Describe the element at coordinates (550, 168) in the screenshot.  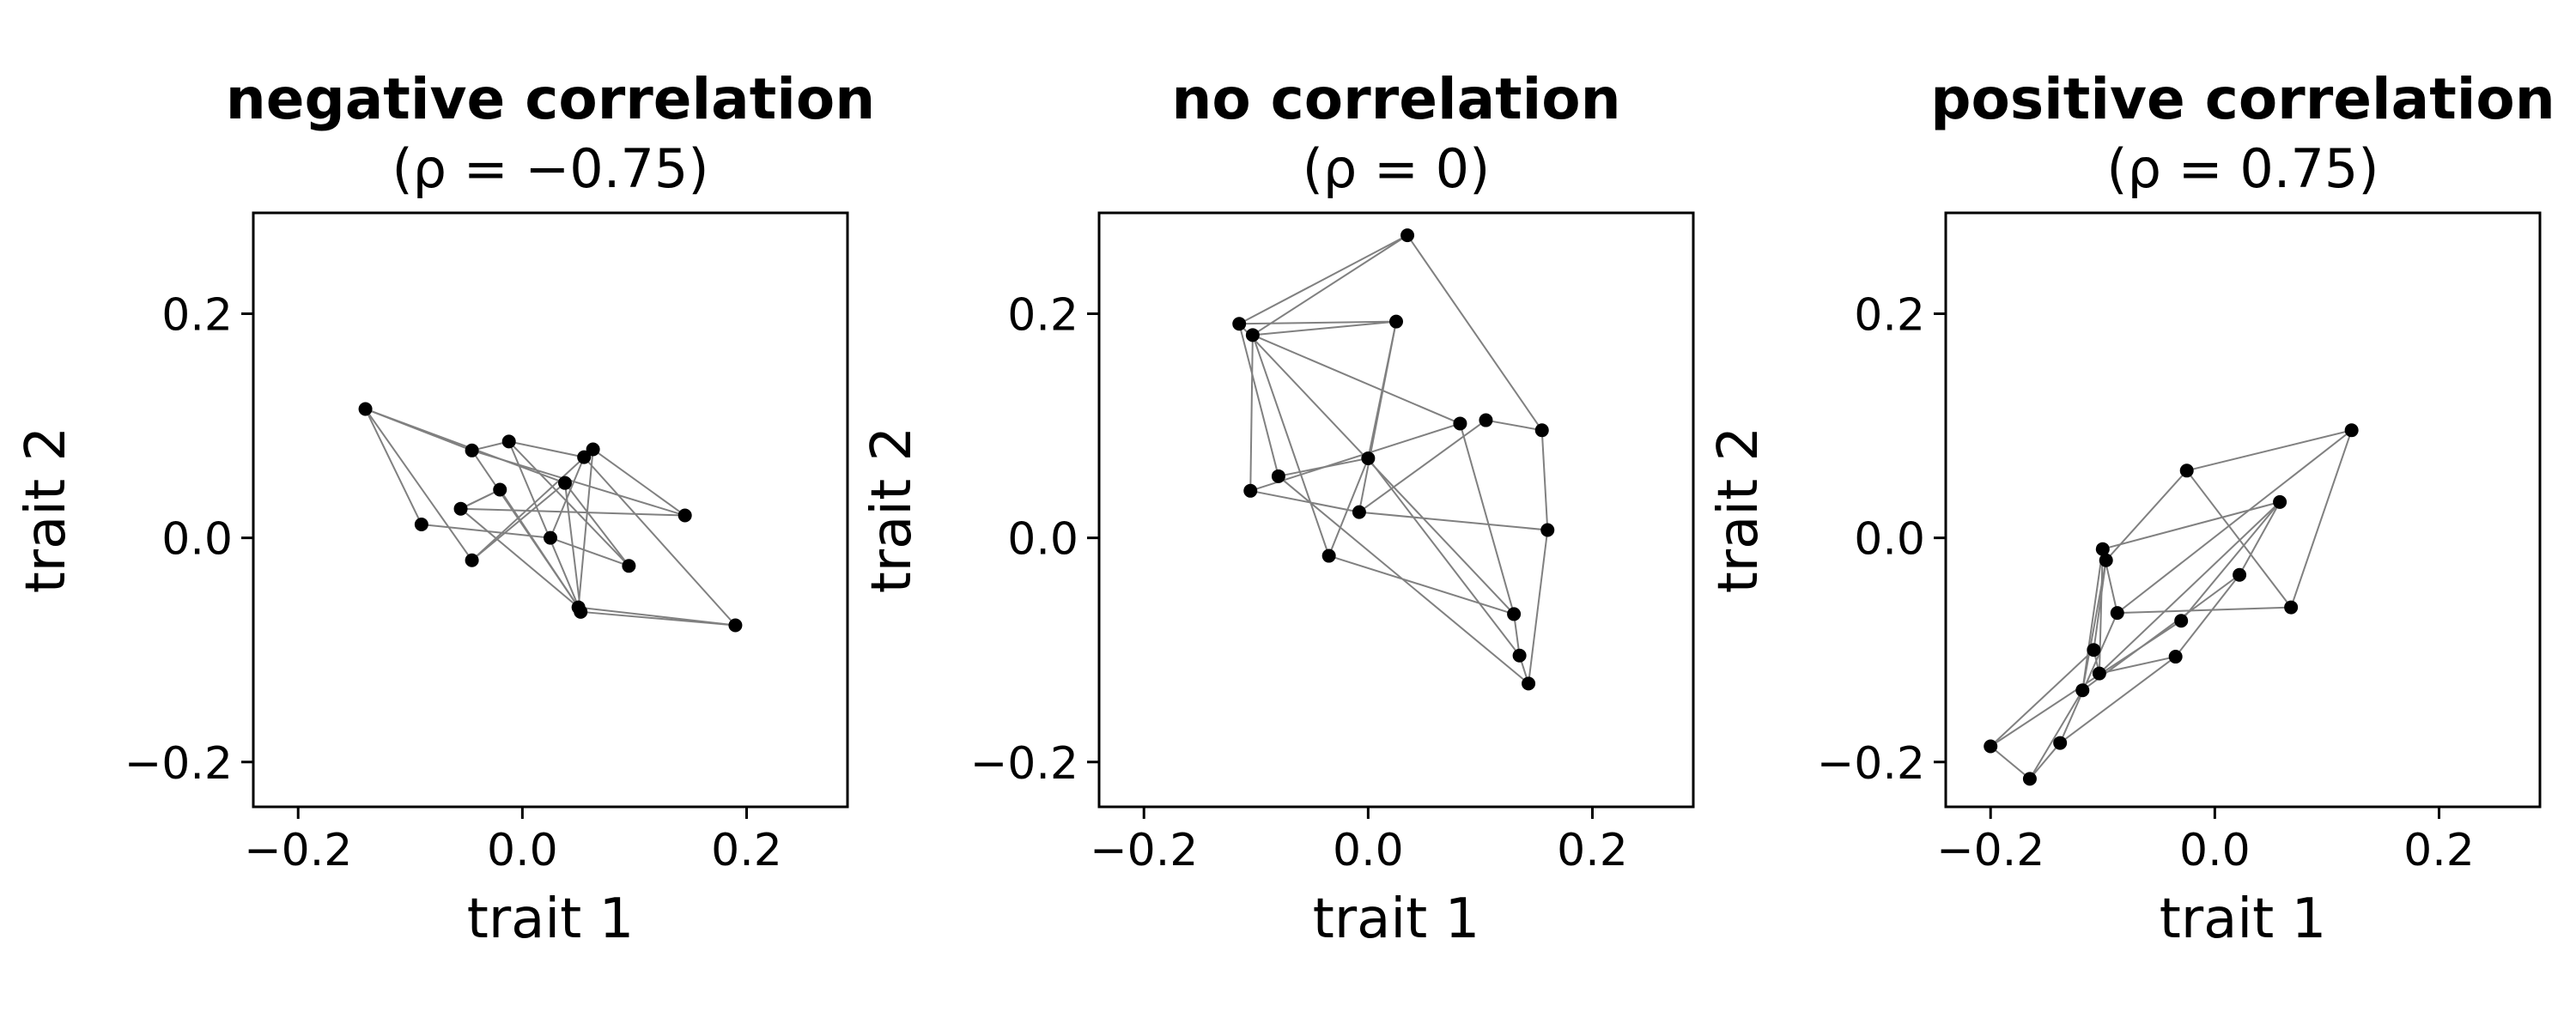
I see `panel-subtitle: (ρ = −0.75)` at that location.